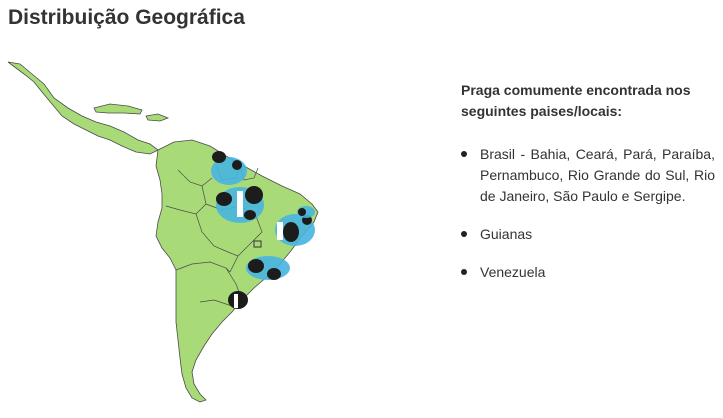 The image size is (723, 418). What do you see at coordinates (257, 244) in the screenshot?
I see `map-small-square` at bounding box center [257, 244].